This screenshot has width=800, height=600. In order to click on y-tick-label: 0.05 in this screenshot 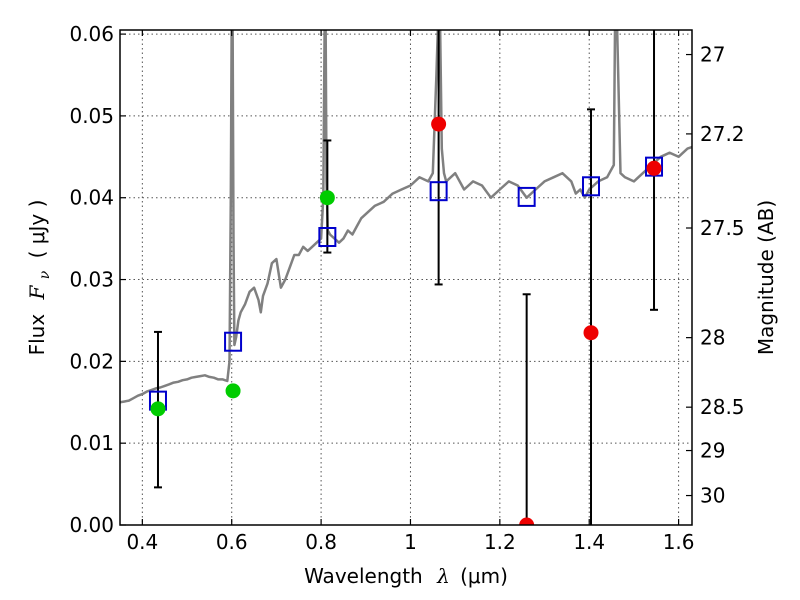, I will do `click(91, 116)`.